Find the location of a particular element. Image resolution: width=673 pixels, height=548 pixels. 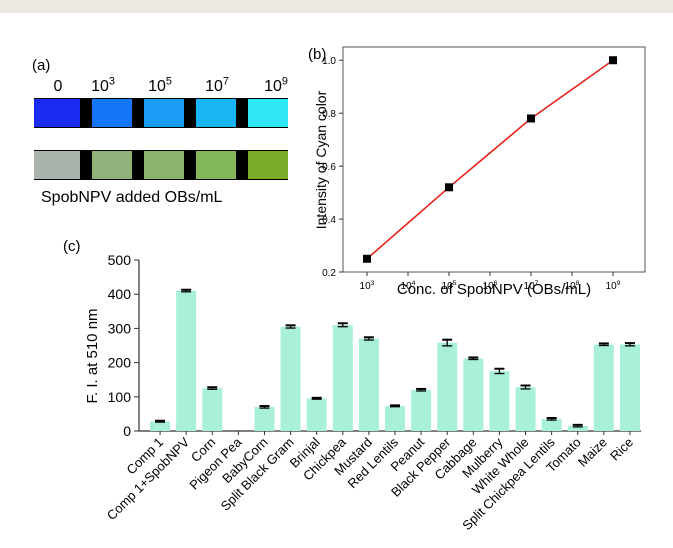

y-tick-label: 400 is located at coordinates (120, 294).